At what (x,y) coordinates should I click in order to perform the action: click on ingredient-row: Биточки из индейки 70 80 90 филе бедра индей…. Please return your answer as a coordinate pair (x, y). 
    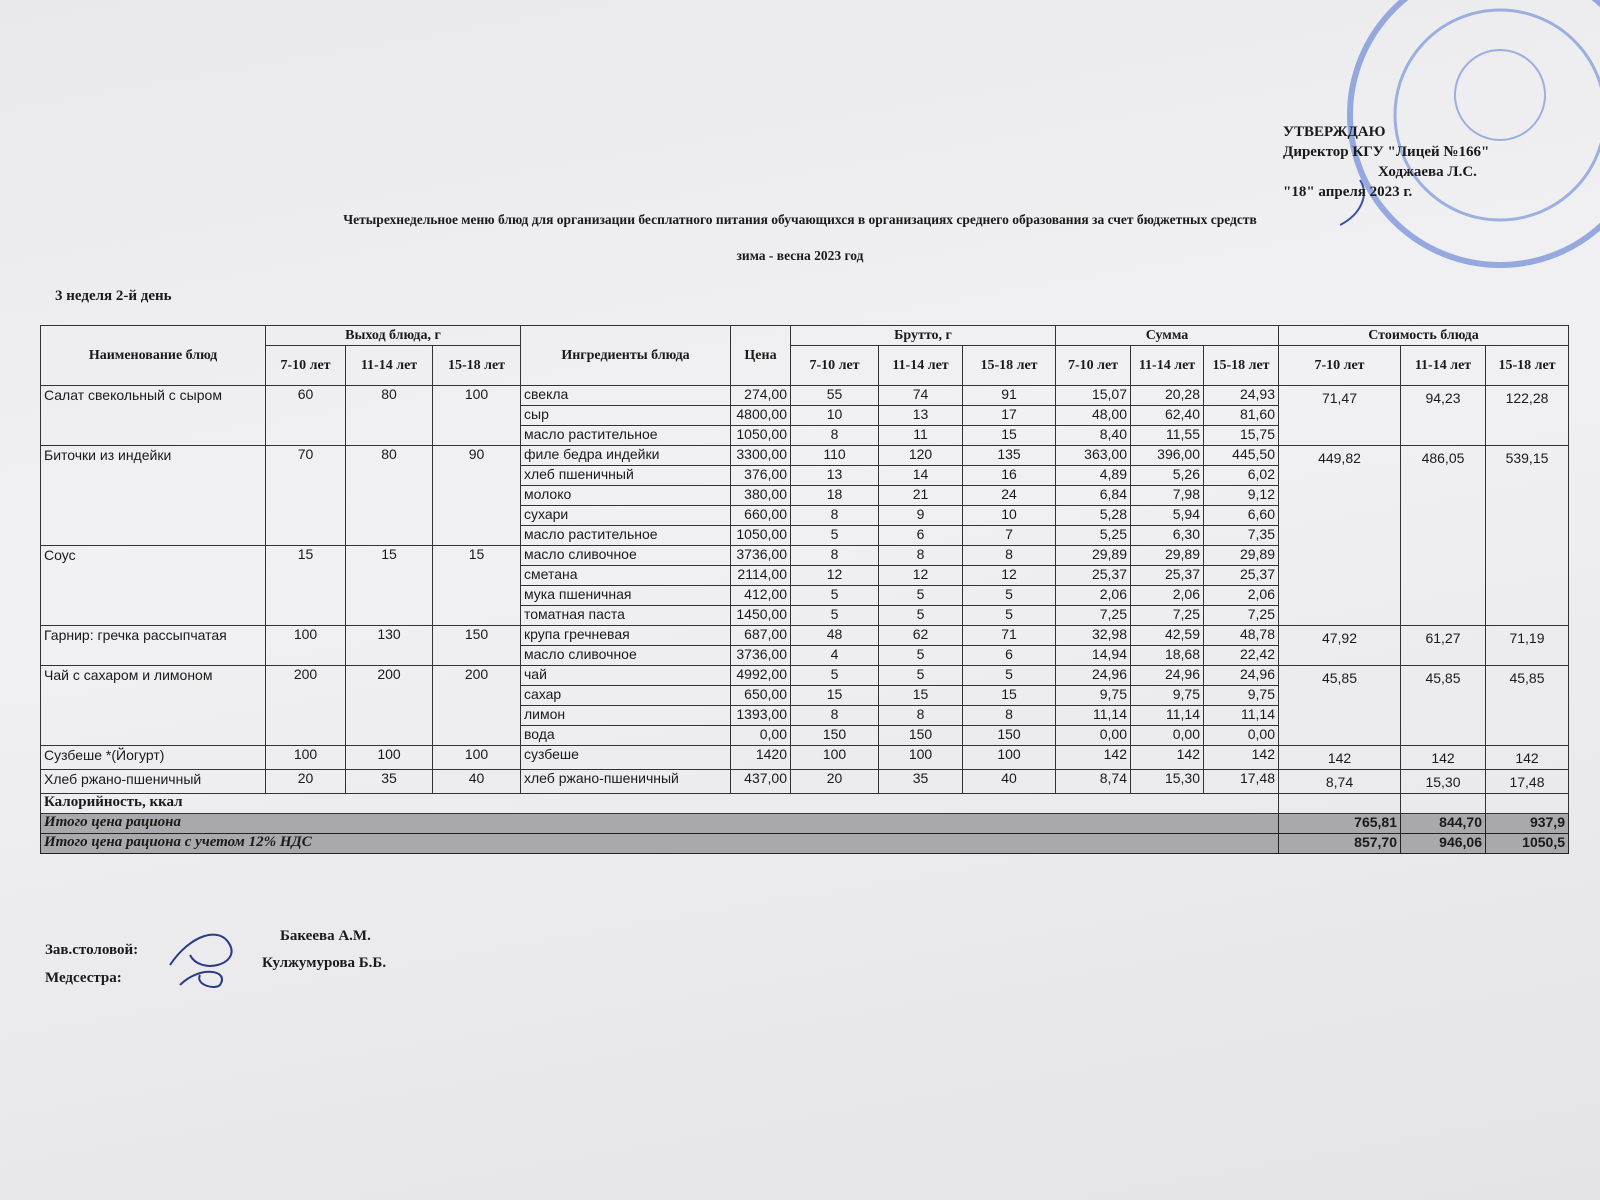
    Looking at the image, I should click on (804, 535).